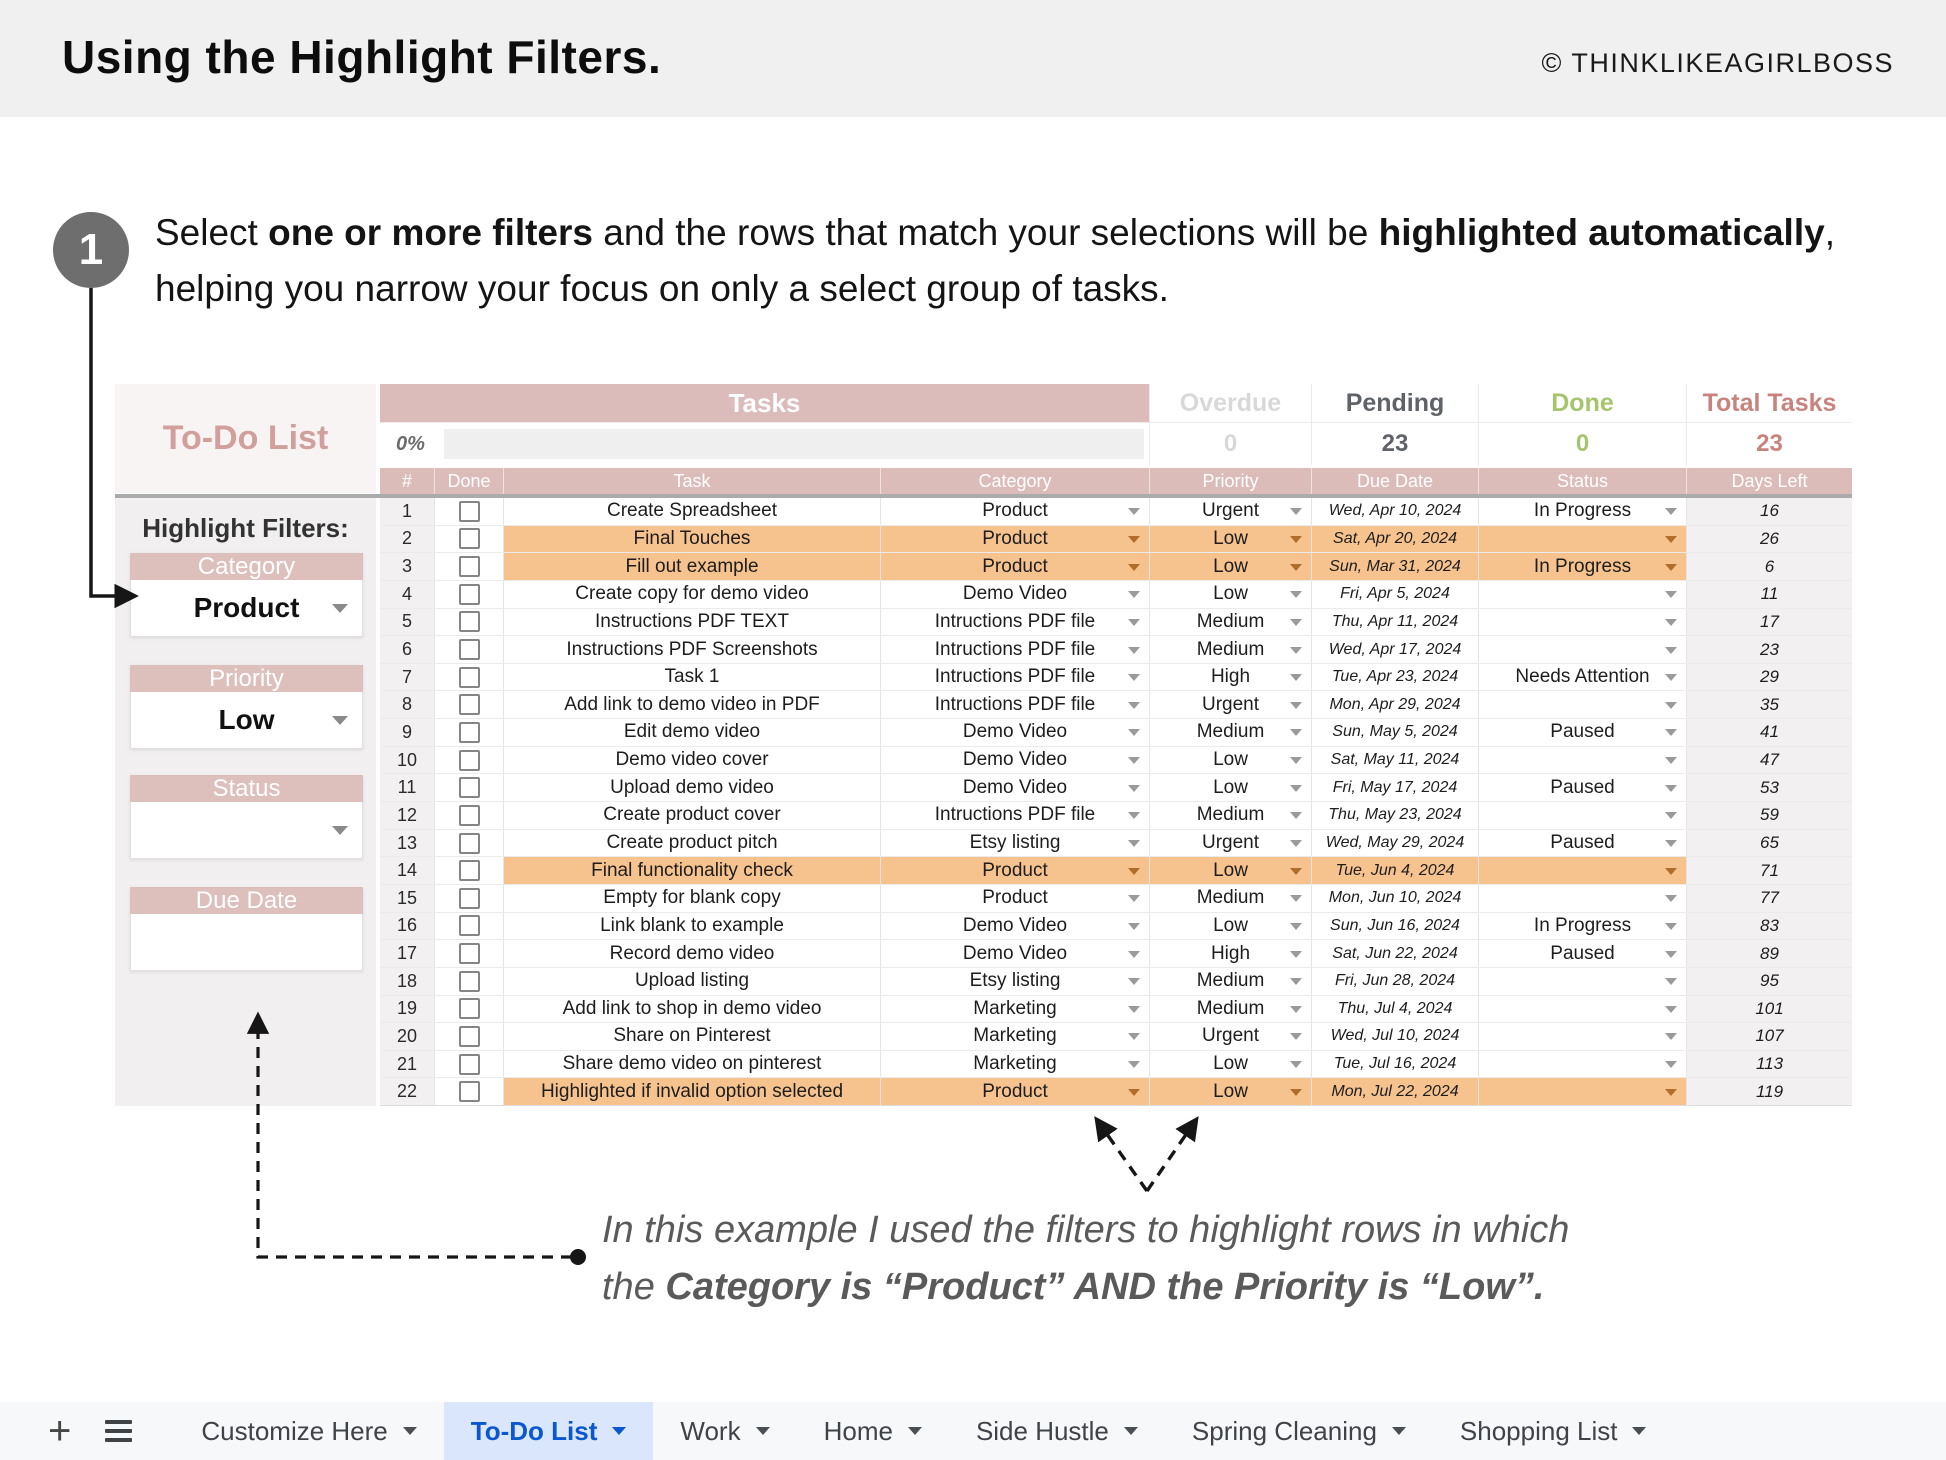 This screenshot has height=1460, width=1946. What do you see at coordinates (119, 1431) in the screenshot?
I see `all-sheets-menu-icon` at bounding box center [119, 1431].